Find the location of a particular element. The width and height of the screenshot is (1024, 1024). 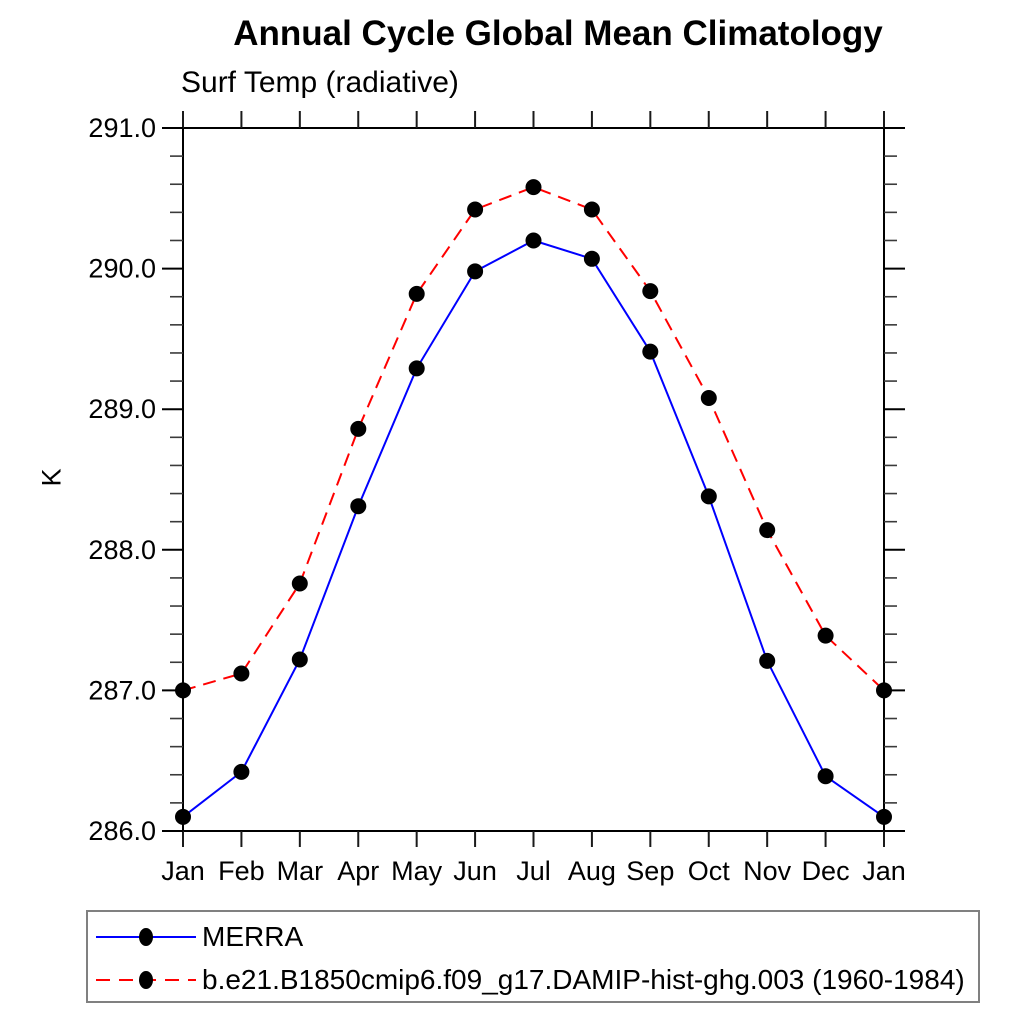

x-tick-label: Oct is located at coordinates (709, 871).